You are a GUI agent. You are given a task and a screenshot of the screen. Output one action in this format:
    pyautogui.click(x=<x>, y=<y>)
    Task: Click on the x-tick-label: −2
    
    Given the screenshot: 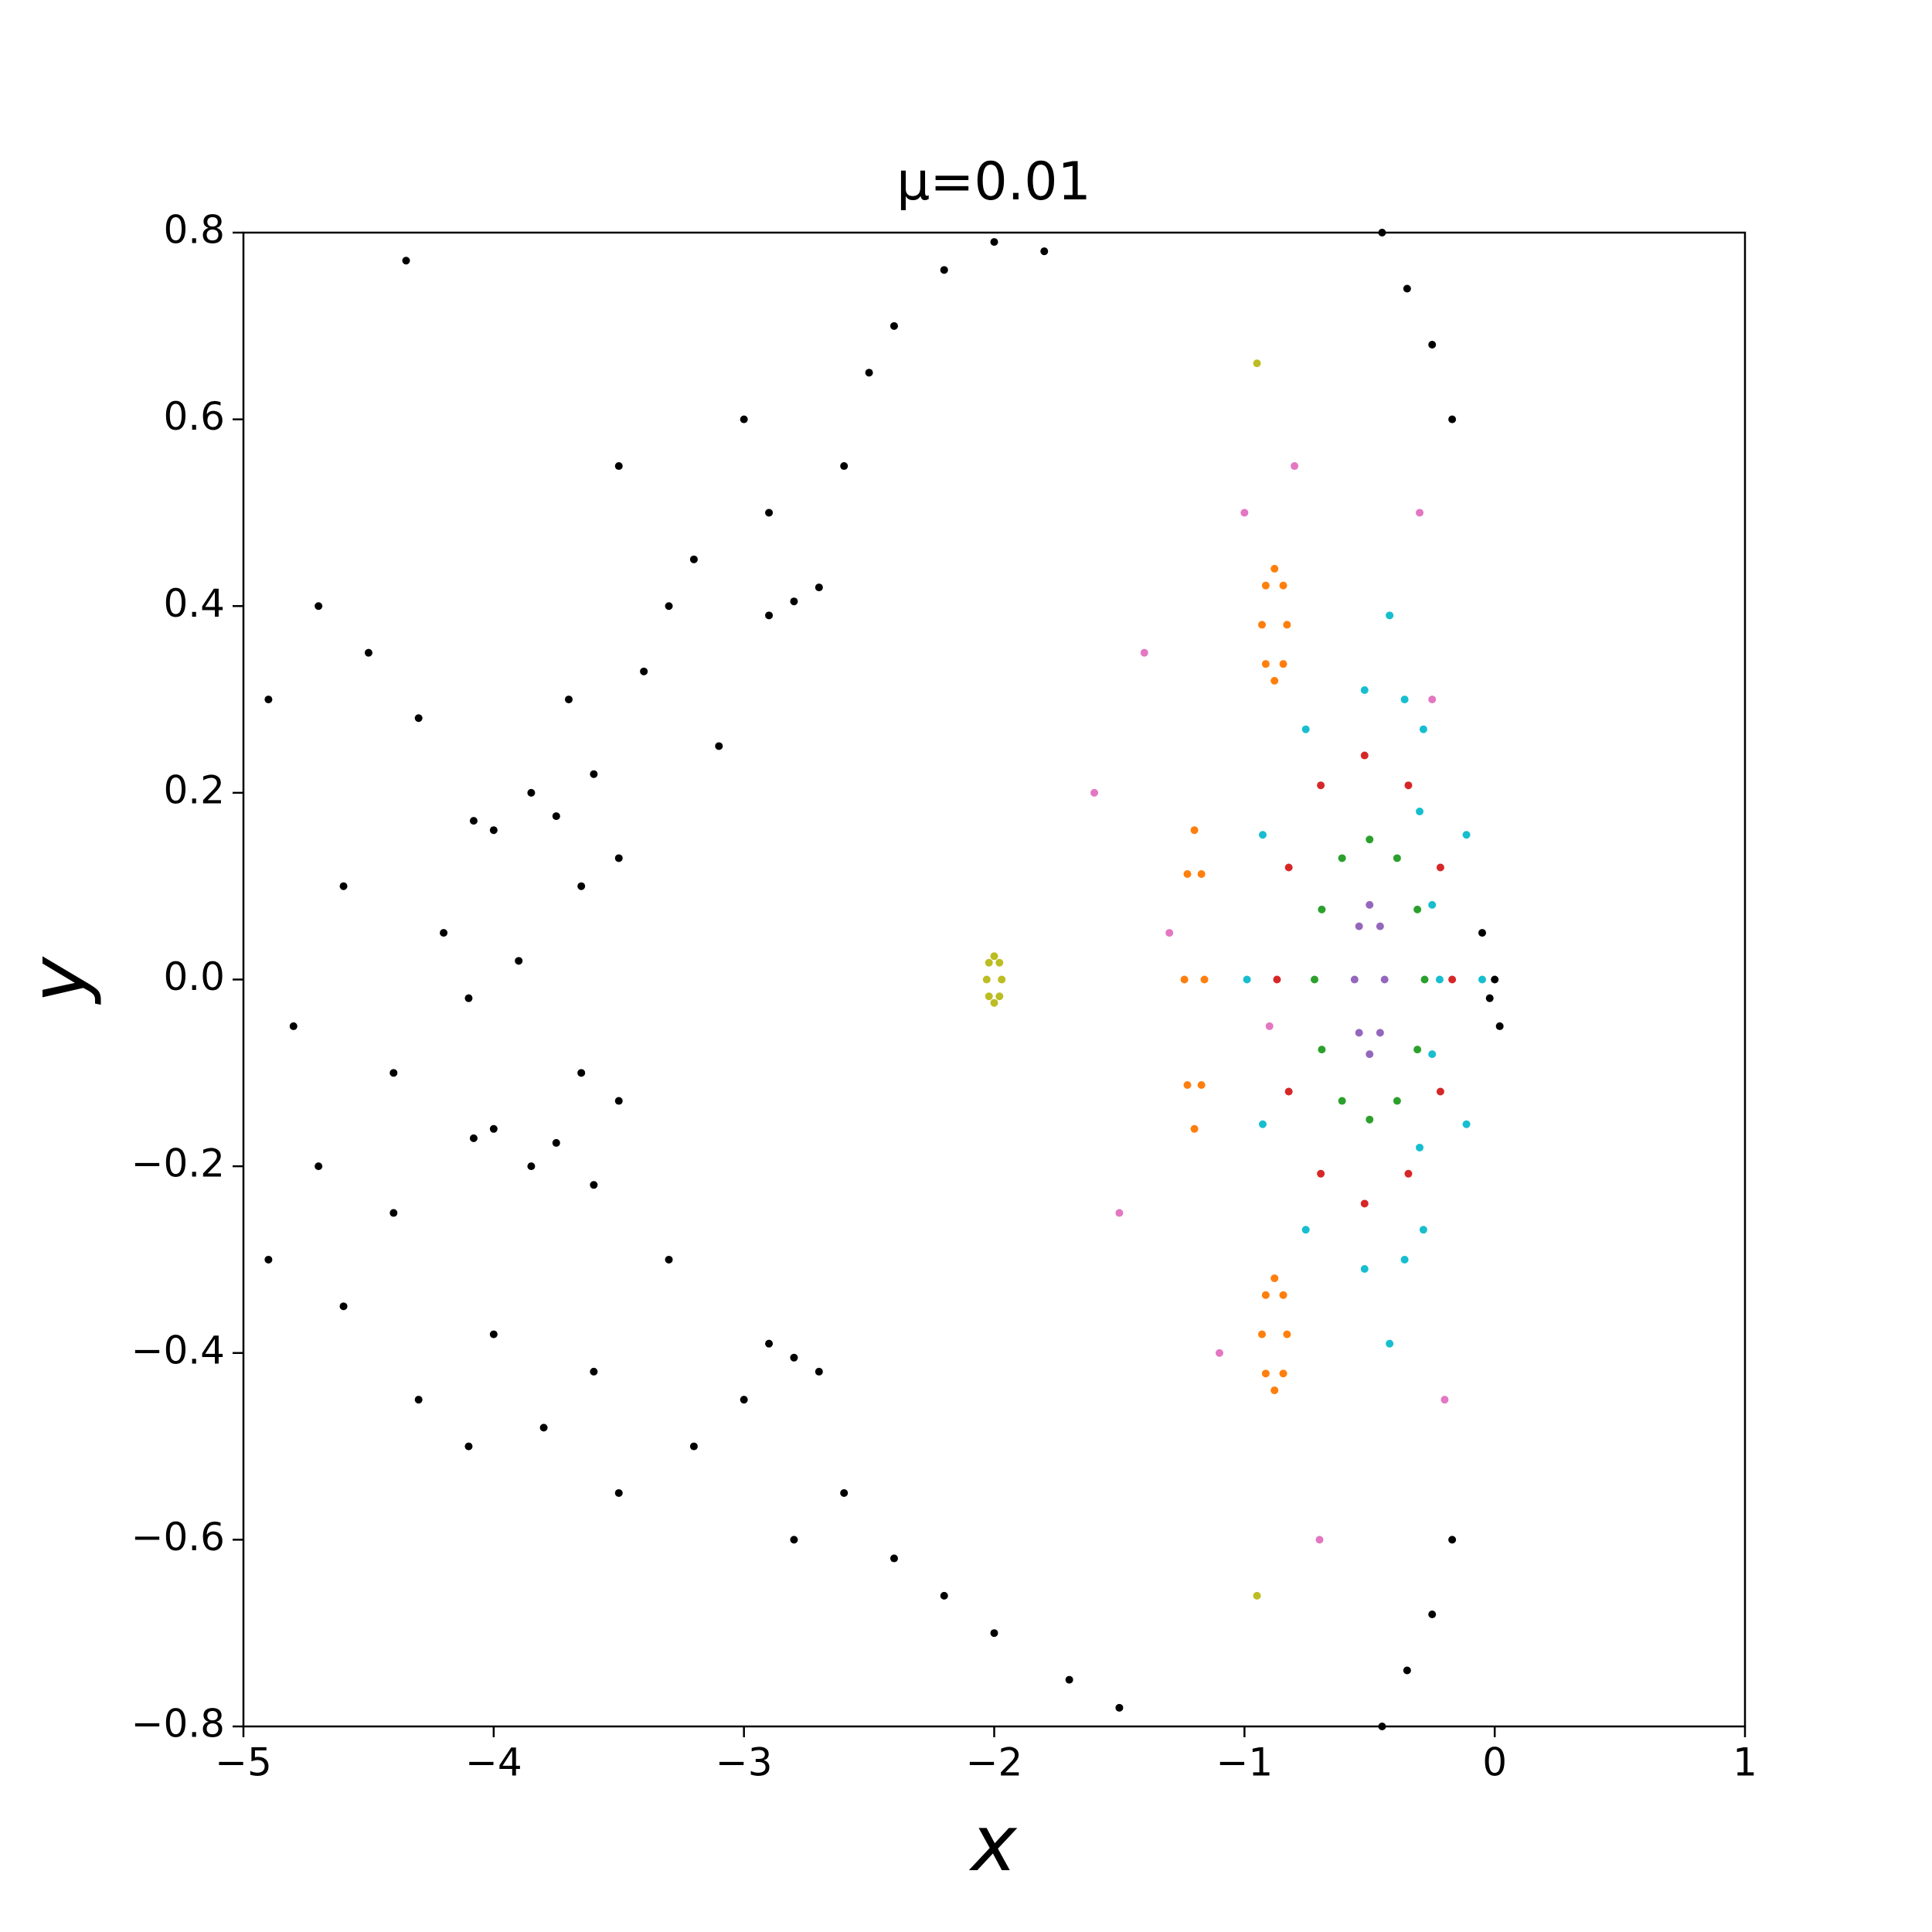 What is the action you would take?
    pyautogui.click(x=994, y=1763)
    